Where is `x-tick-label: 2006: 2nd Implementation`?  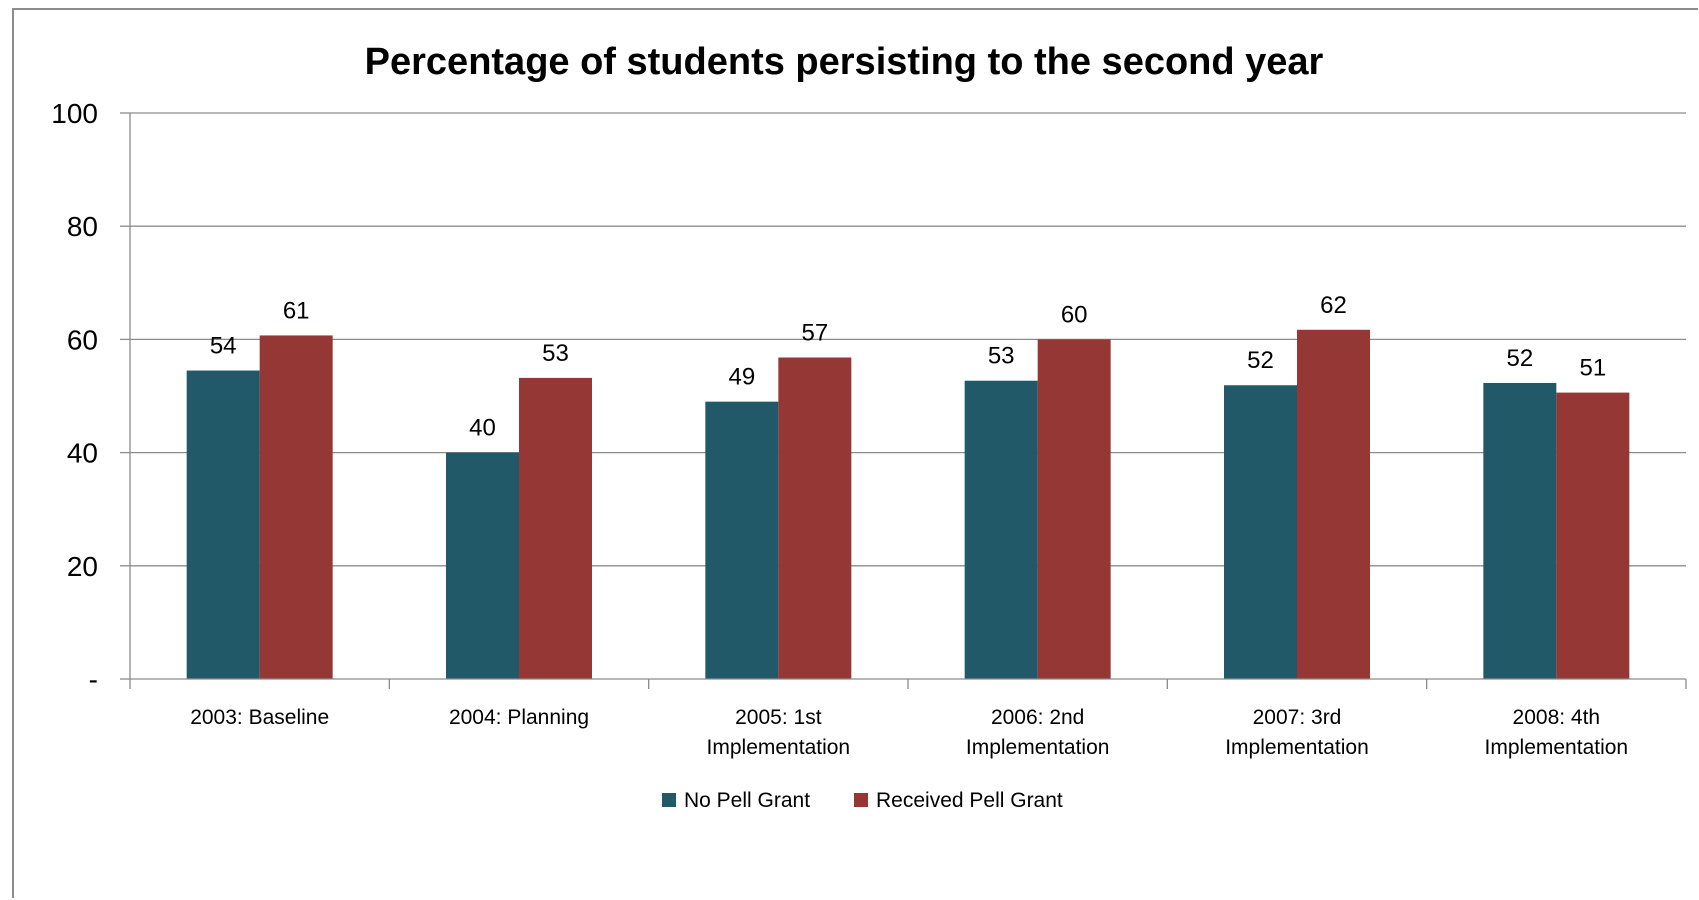
x-tick-label: 2006: 2nd Implementation is located at coordinates (1038, 732).